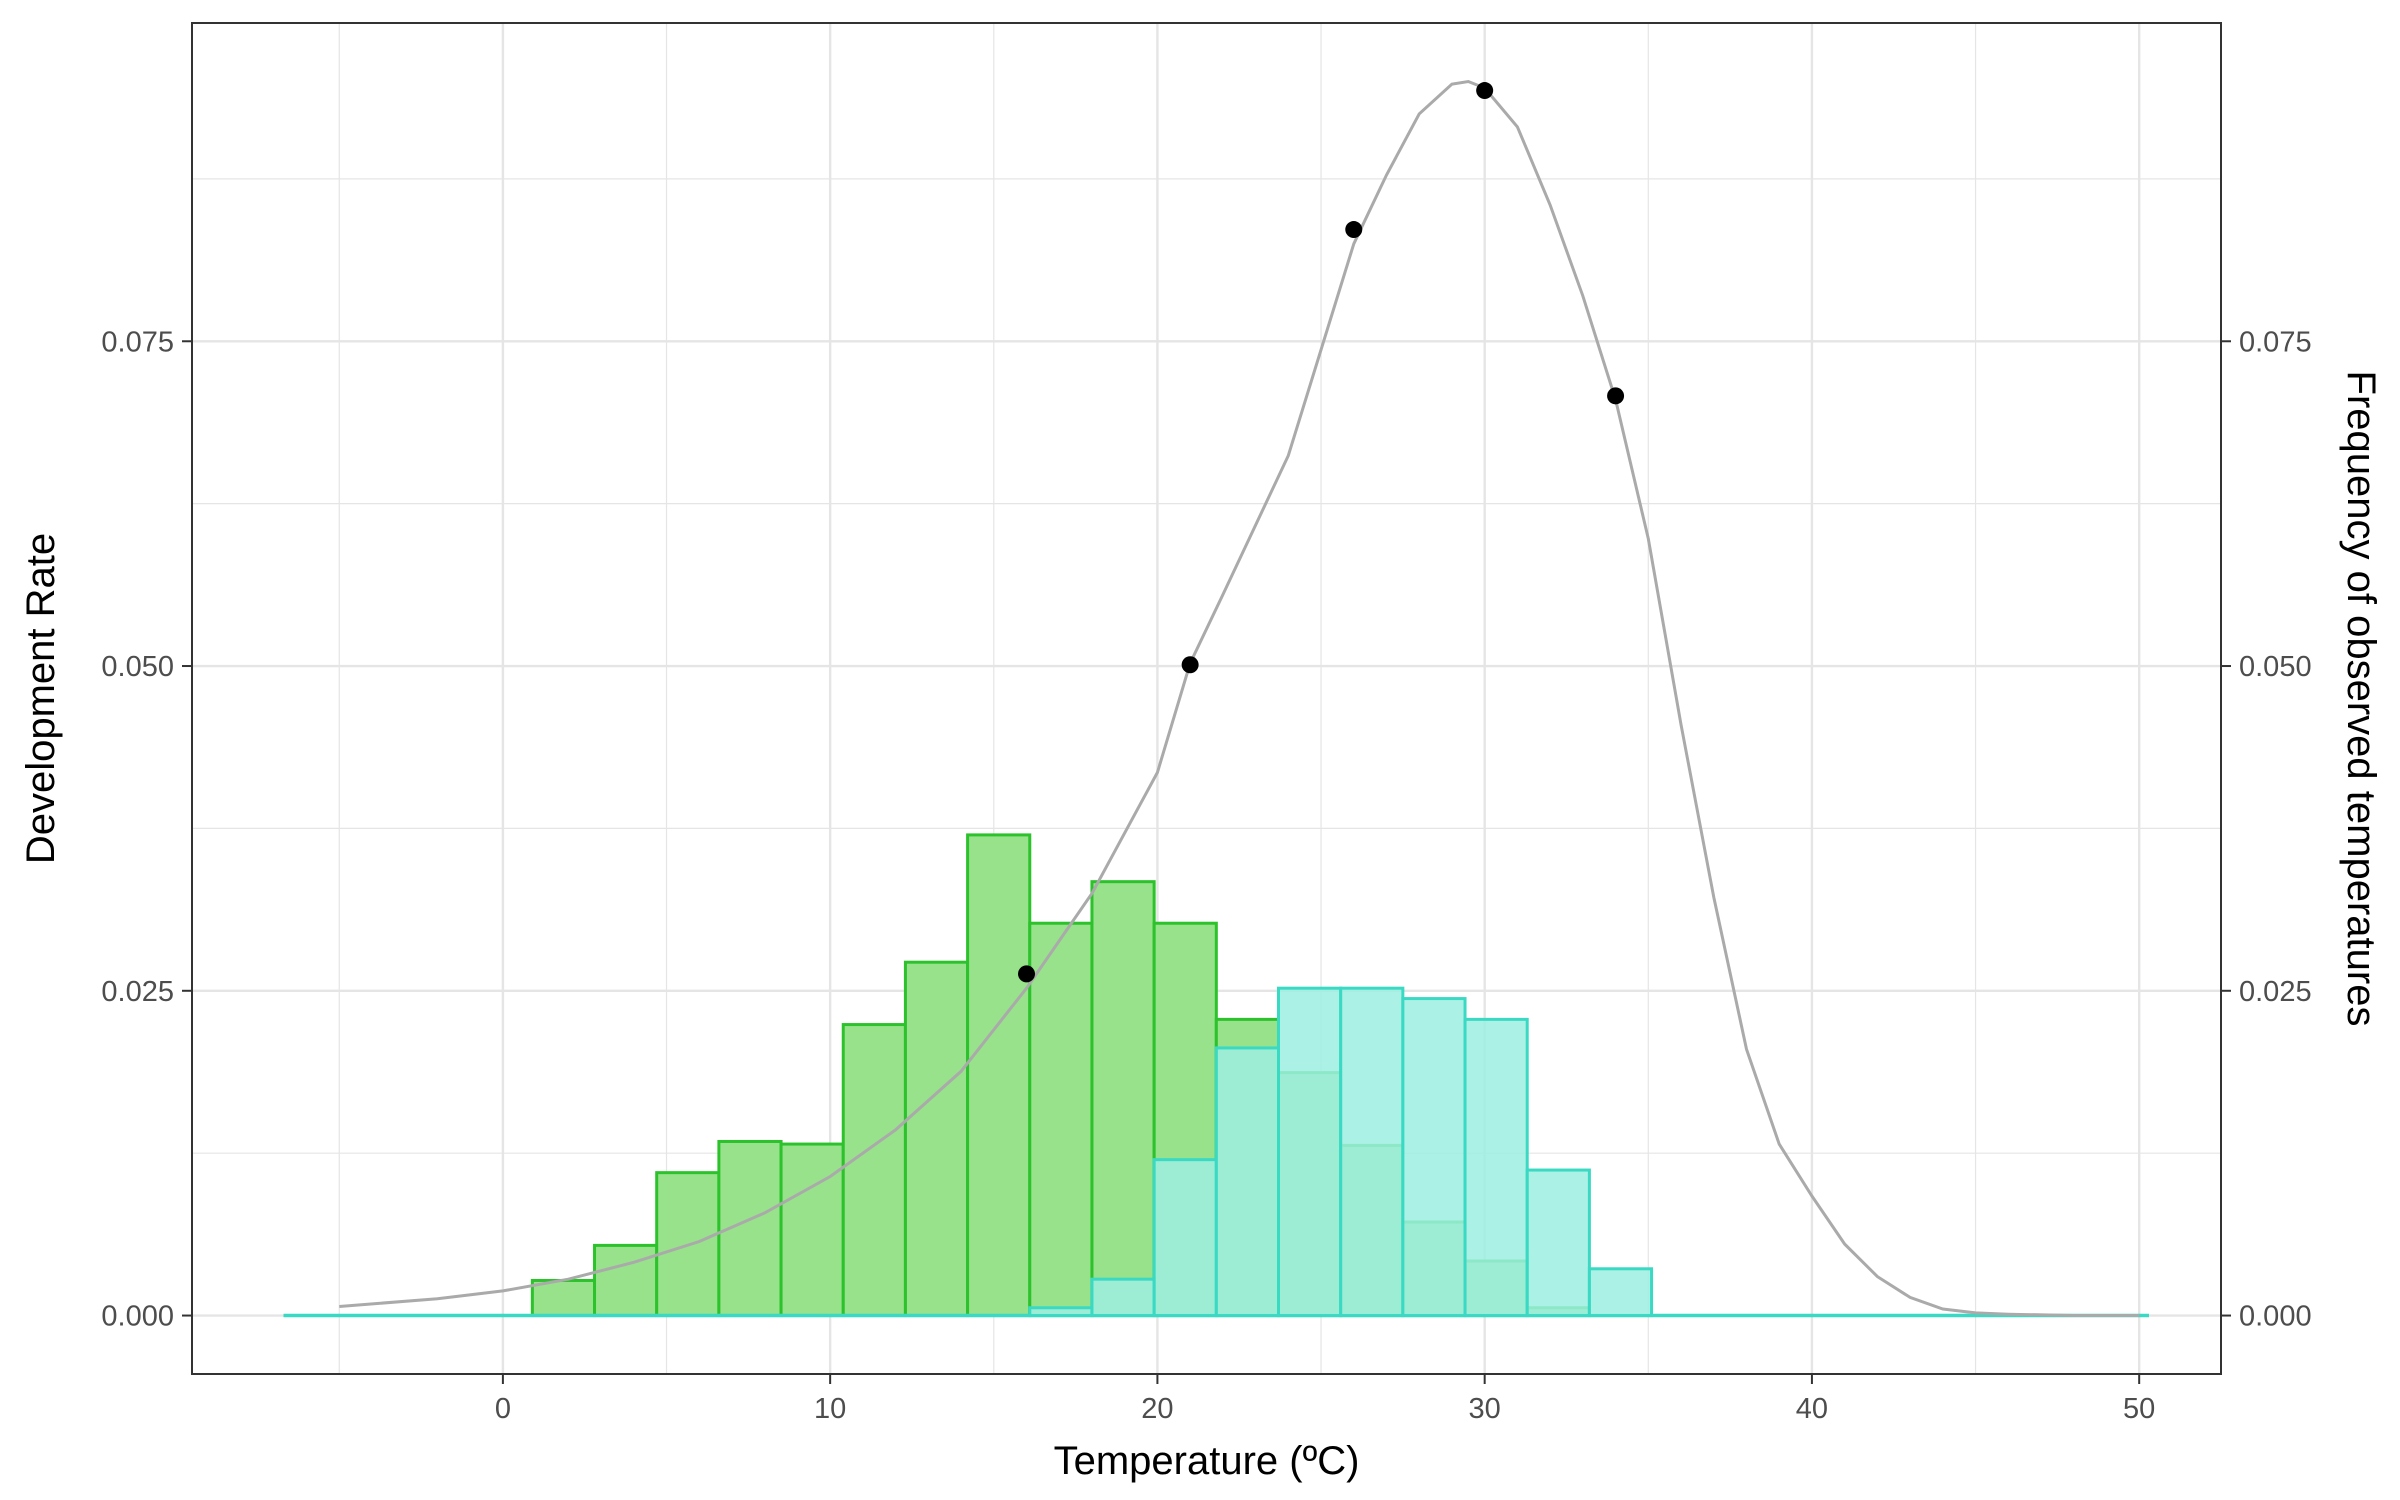  What do you see at coordinates (830, 1409) in the screenshot?
I see `x-tick-label: 10` at bounding box center [830, 1409].